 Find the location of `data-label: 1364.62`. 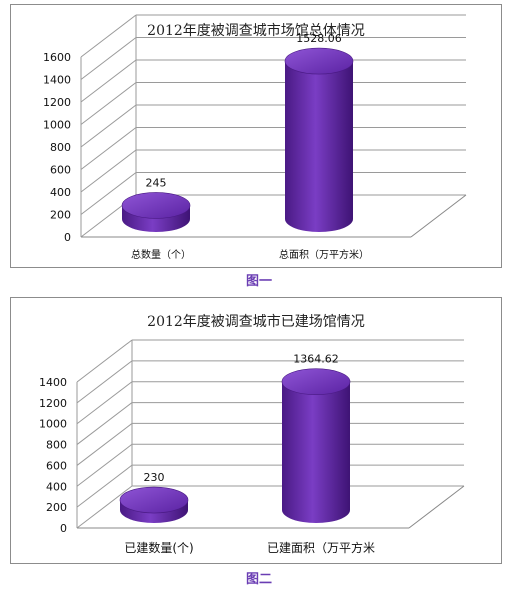

data-label: 1364.62 is located at coordinates (316, 359).